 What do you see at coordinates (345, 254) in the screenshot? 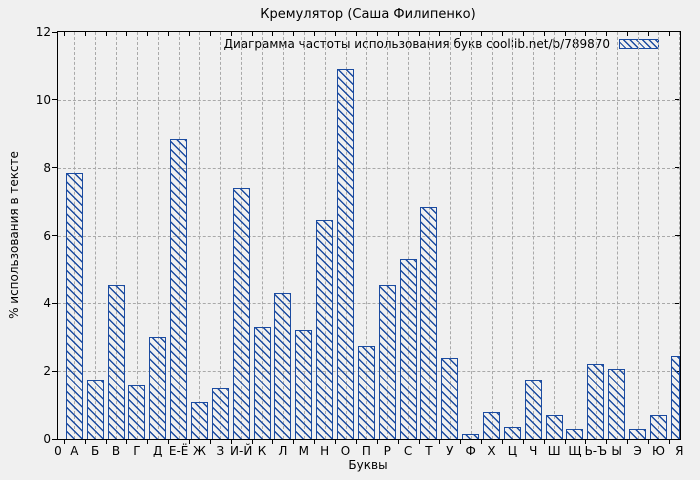
I see `bar-О` at bounding box center [345, 254].